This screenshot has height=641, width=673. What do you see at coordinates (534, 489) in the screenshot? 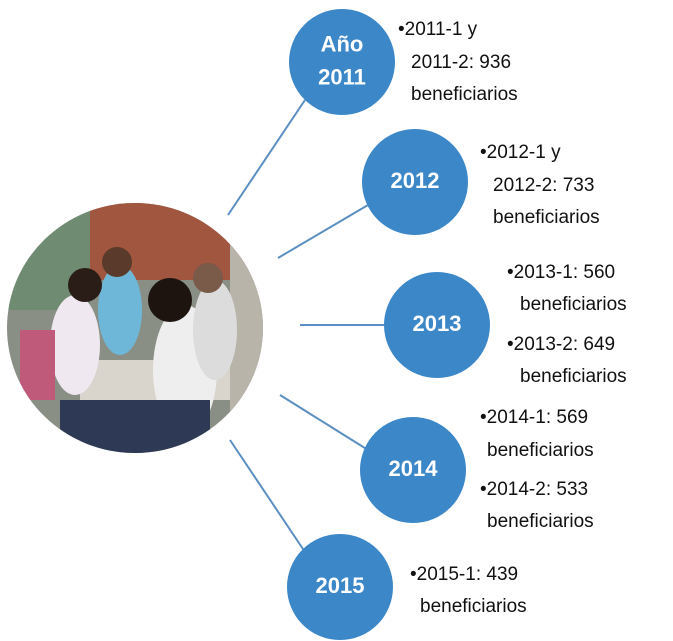
I see `bullet-text: •2014-2: 533` at bounding box center [534, 489].